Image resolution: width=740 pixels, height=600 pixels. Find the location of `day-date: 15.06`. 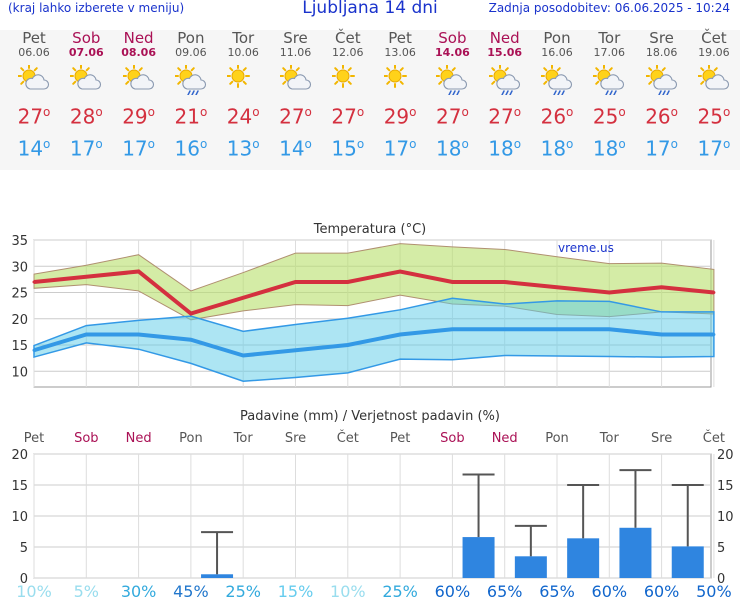

day-date: 15.06 is located at coordinates (505, 52).